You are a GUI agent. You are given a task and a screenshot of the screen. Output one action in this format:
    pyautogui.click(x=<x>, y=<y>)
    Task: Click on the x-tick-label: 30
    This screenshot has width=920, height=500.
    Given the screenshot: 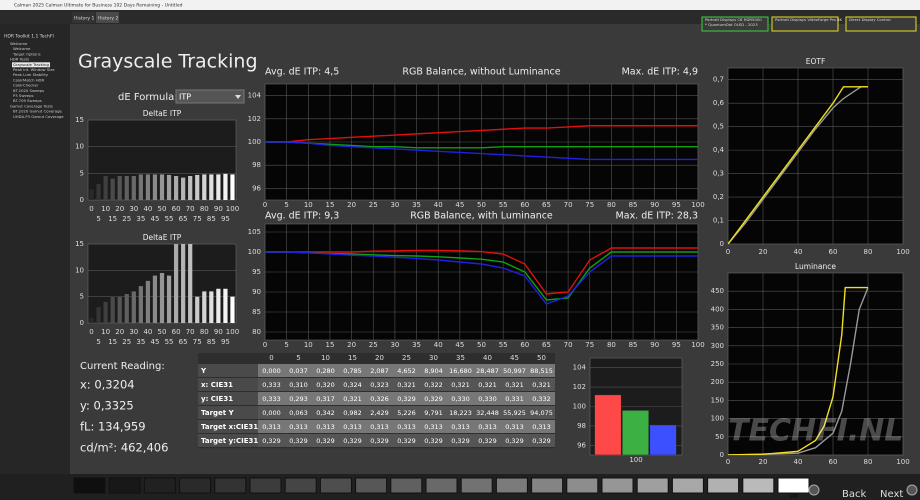 What is the action you would take?
    pyautogui.click(x=133, y=332)
    